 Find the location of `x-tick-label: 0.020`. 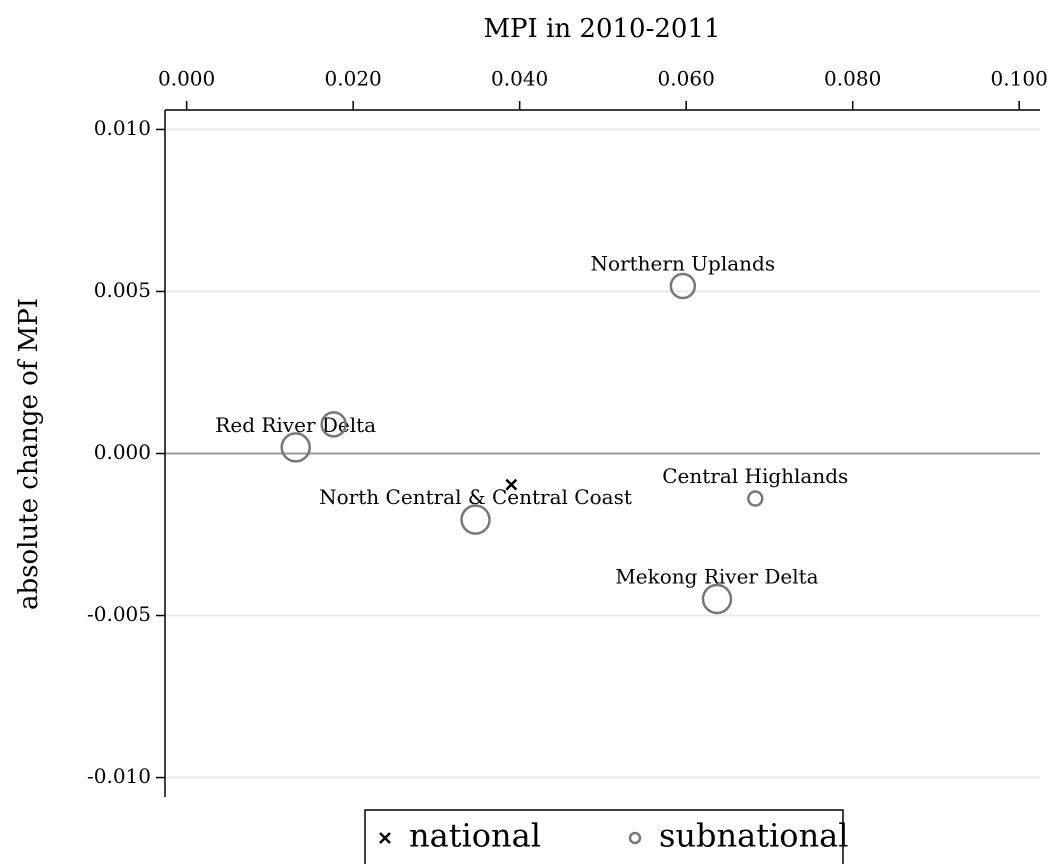

x-tick-label: 0.020 is located at coordinates (353, 79).